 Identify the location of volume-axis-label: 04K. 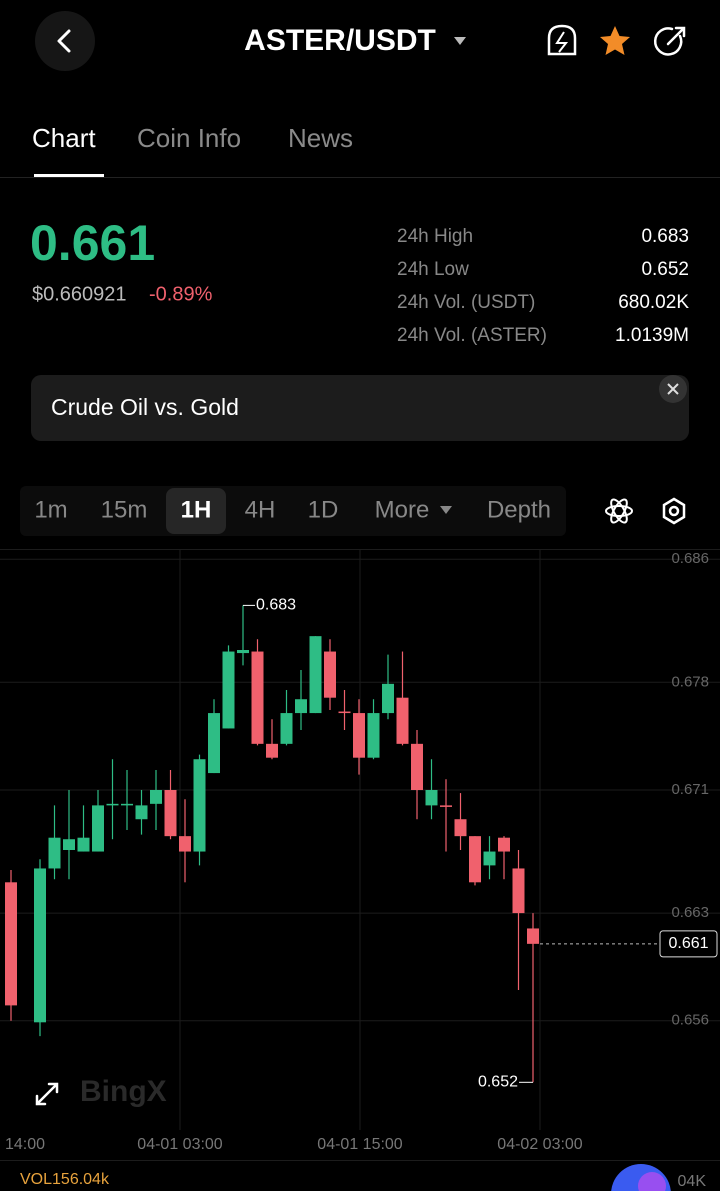
(692, 1181).